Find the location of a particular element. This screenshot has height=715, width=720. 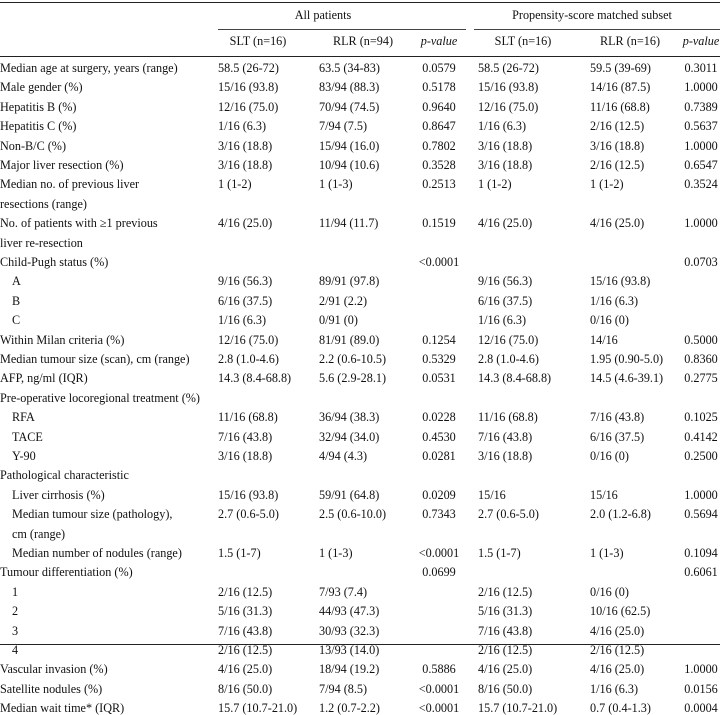

cell-slt-all: 7/16 (43.8) is located at coordinates (245, 436).